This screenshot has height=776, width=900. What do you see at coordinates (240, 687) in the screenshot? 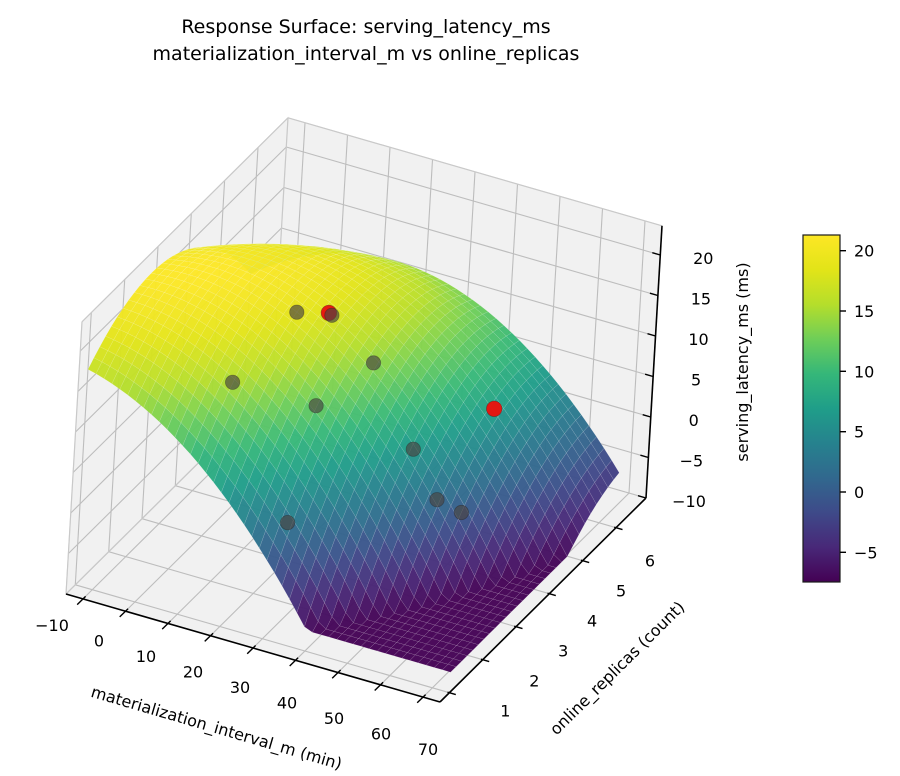
I see `svg-text: 30` at bounding box center [240, 687].